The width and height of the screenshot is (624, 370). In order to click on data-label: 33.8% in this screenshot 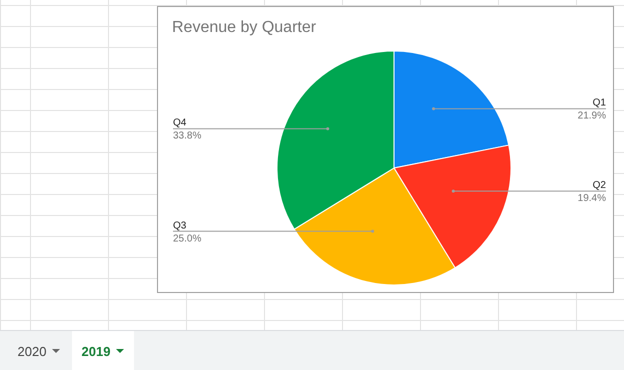, I will do `click(187, 136)`.